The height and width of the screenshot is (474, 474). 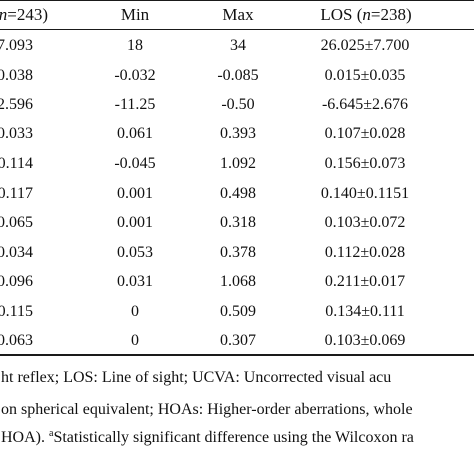 I want to click on row-7-col1: 0.034, so click(x=16, y=252).